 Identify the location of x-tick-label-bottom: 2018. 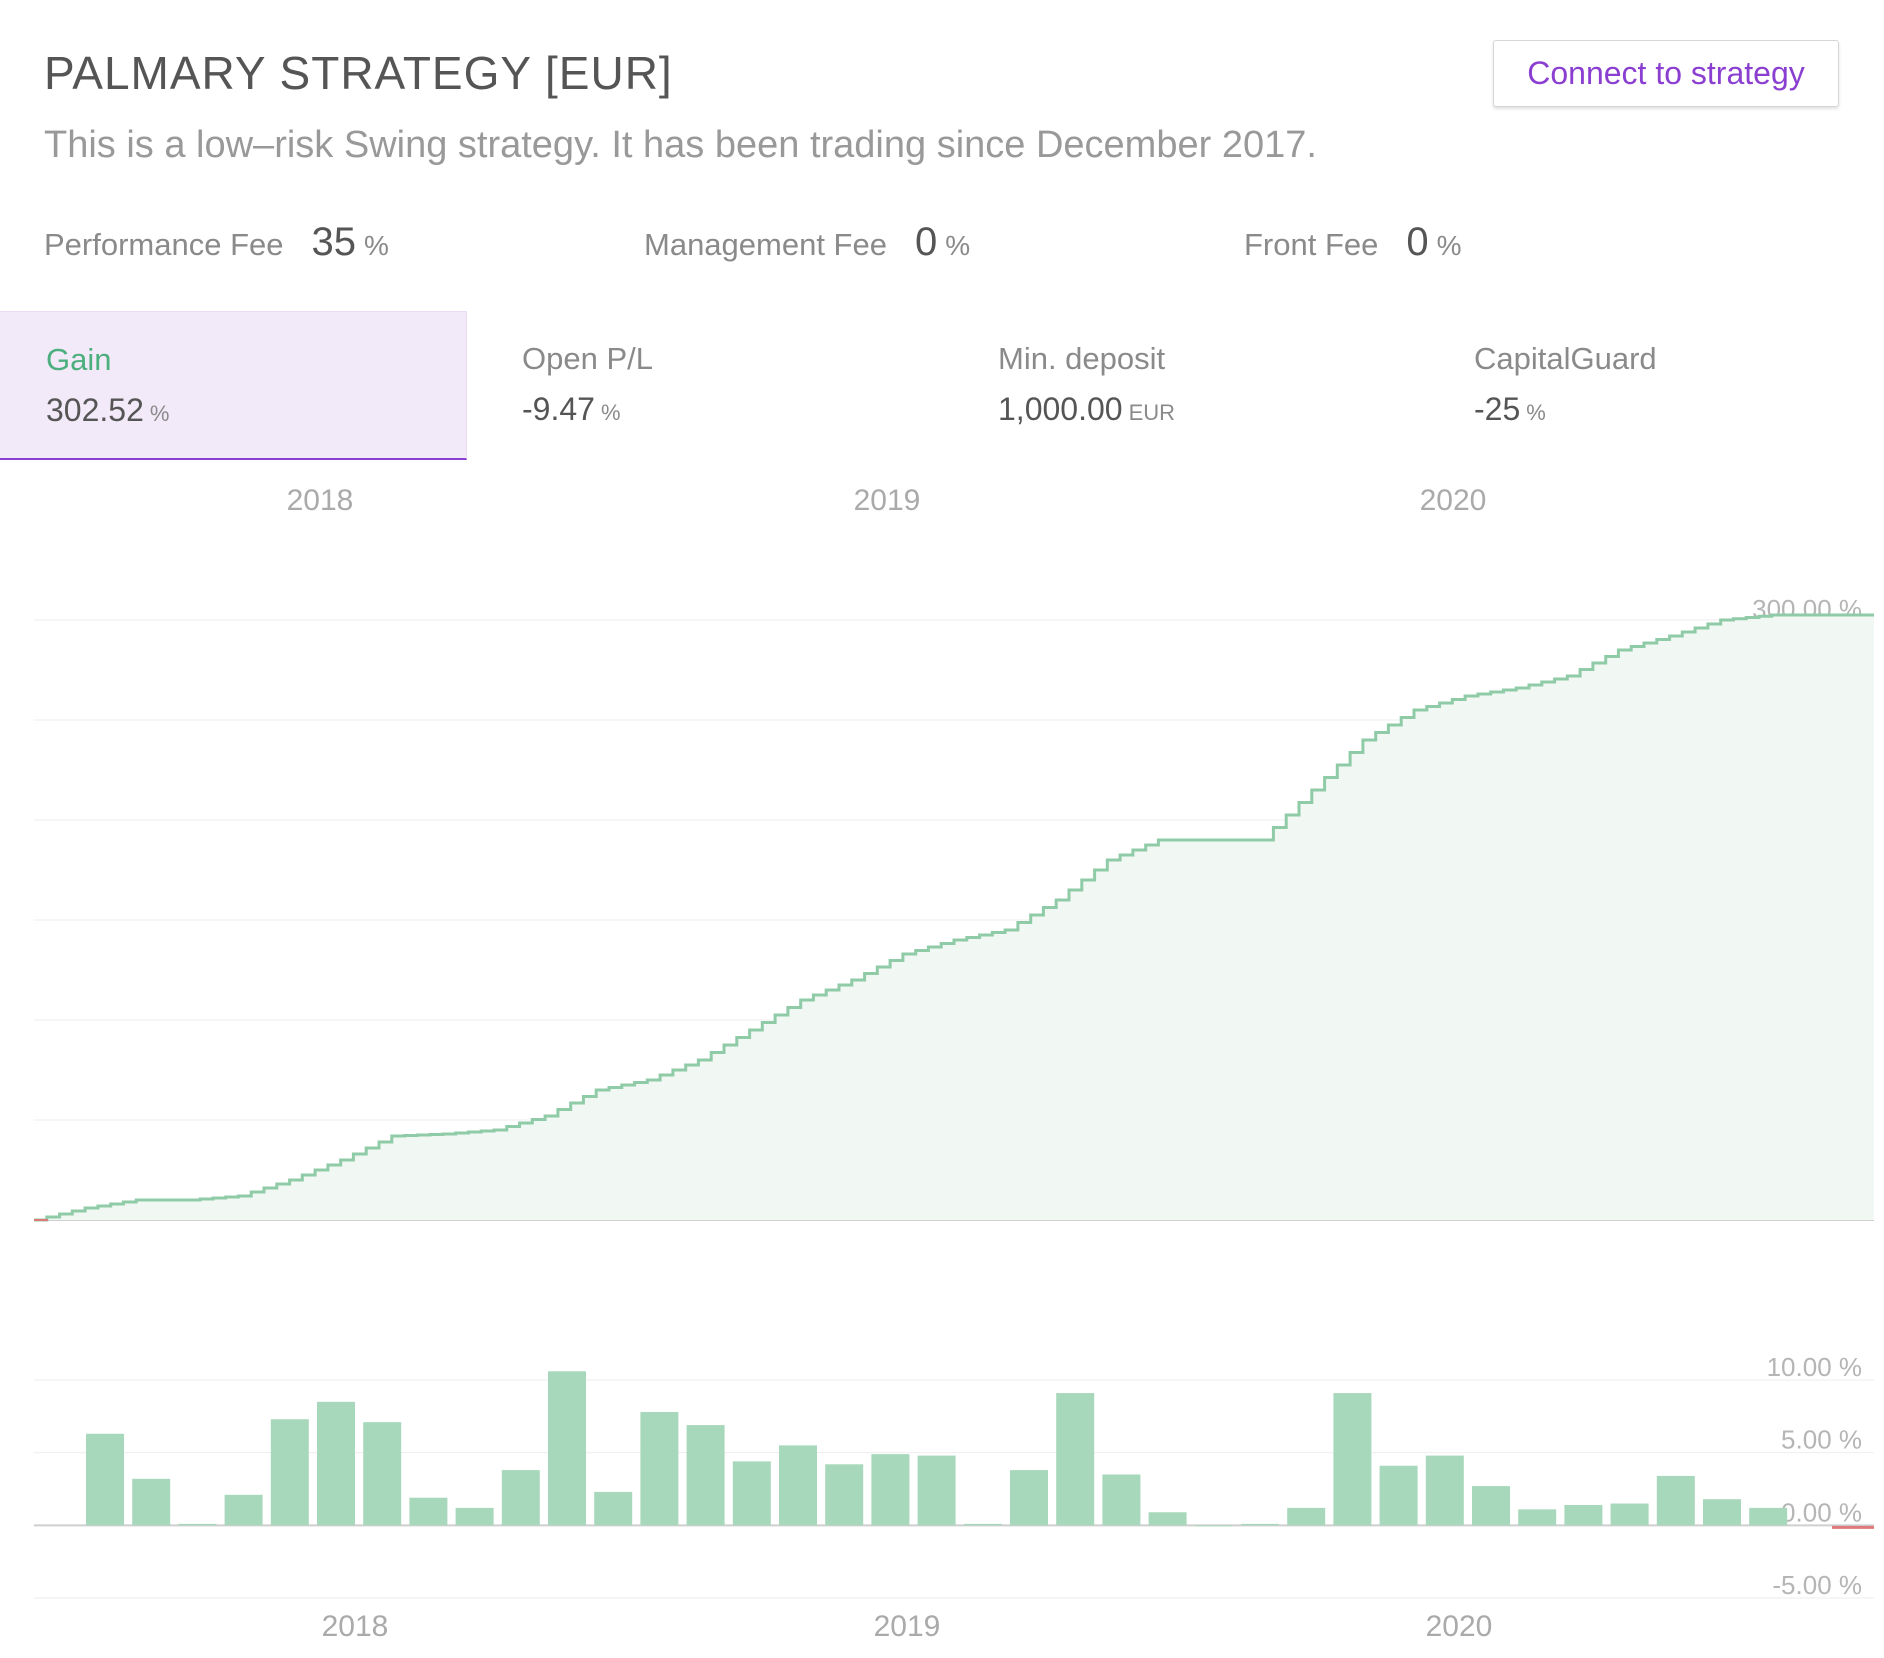
(355, 1625).